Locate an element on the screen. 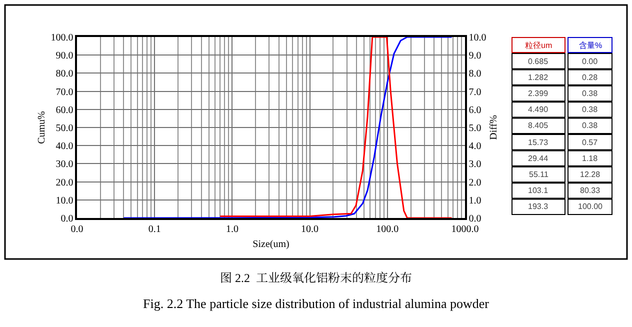 The height and width of the screenshot is (327, 632). y2-tick-label: 10.0 is located at coordinates (477, 38).